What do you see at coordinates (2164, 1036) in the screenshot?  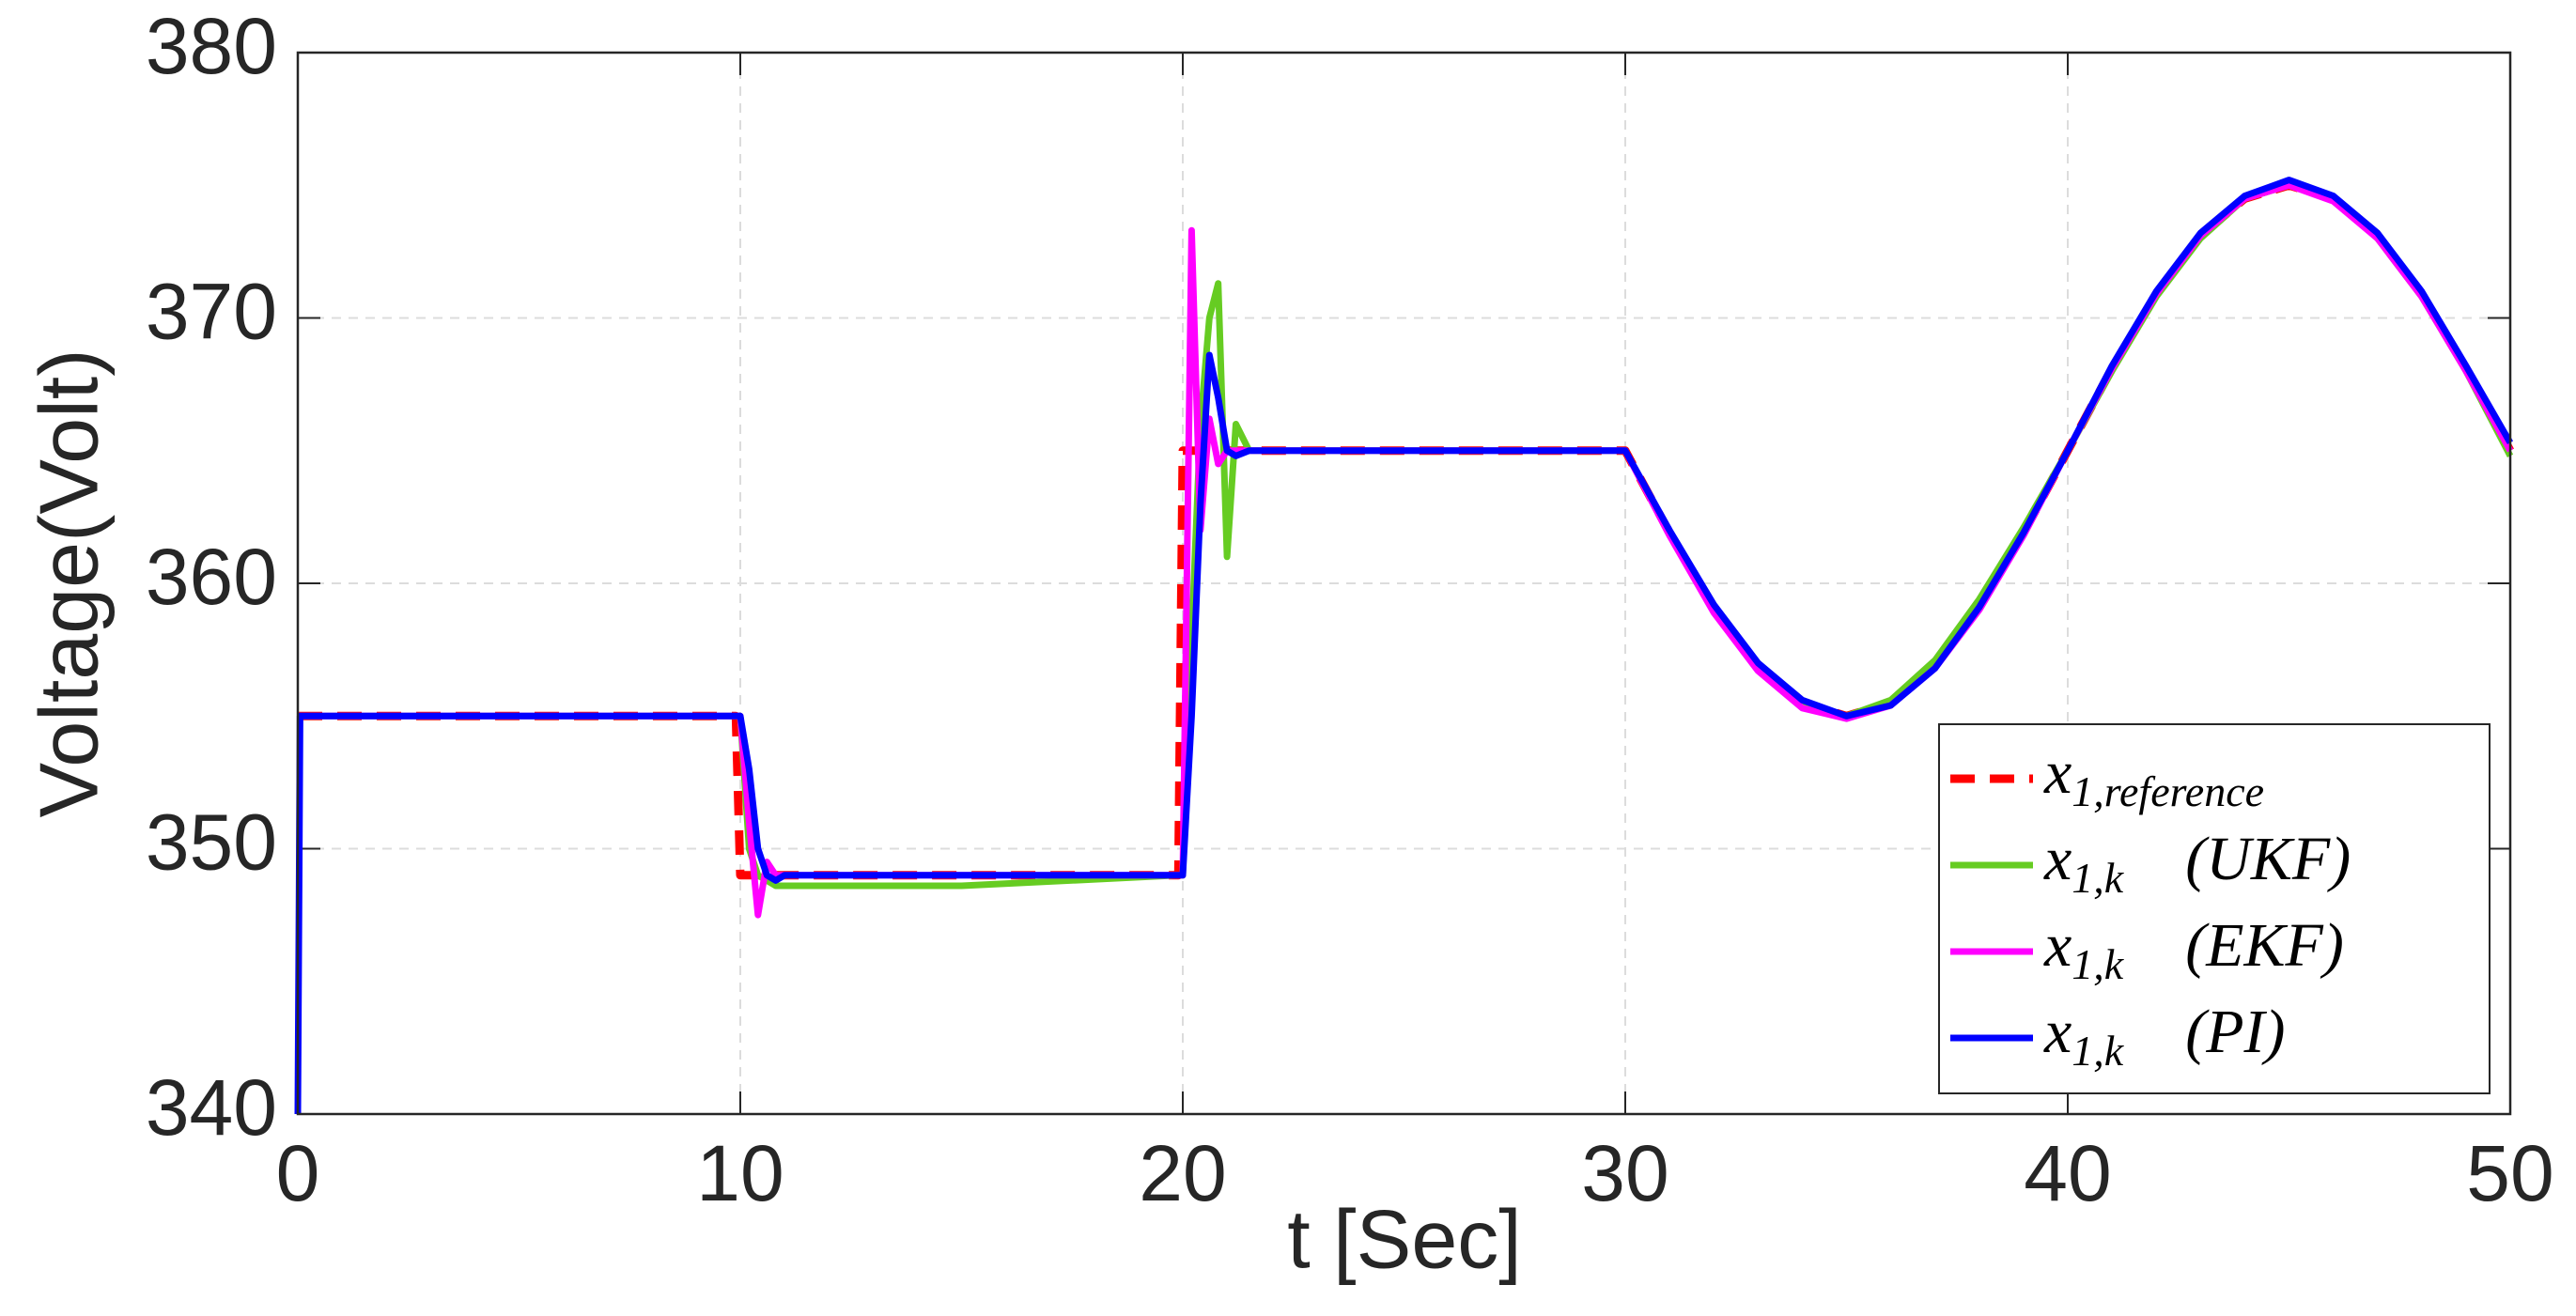 I see `legend-label: x1,k (PI)` at bounding box center [2164, 1036].